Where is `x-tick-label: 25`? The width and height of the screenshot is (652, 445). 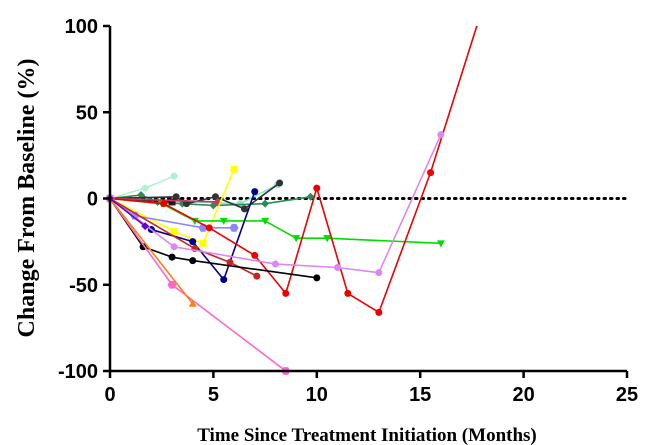 x-tick-label: 25 is located at coordinates (627, 395).